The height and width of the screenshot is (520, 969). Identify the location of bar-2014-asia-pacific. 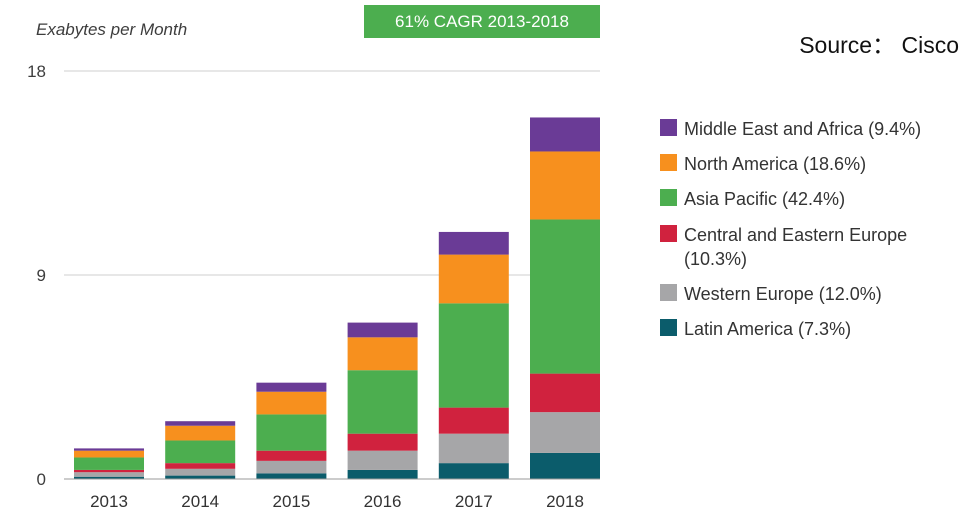
(200, 452).